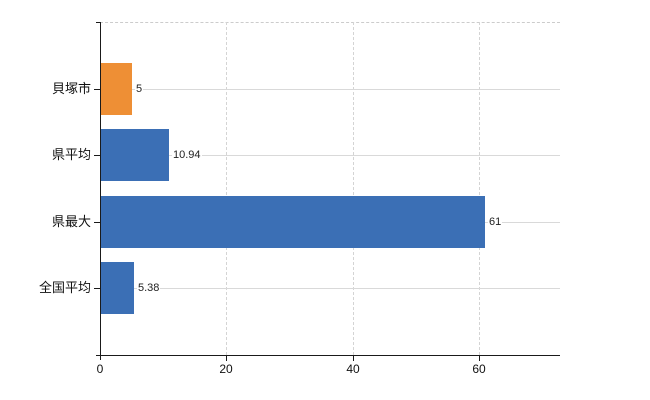 The width and height of the screenshot is (650, 400). What do you see at coordinates (71, 221) in the screenshot?
I see `category-label: 県最大` at bounding box center [71, 221].